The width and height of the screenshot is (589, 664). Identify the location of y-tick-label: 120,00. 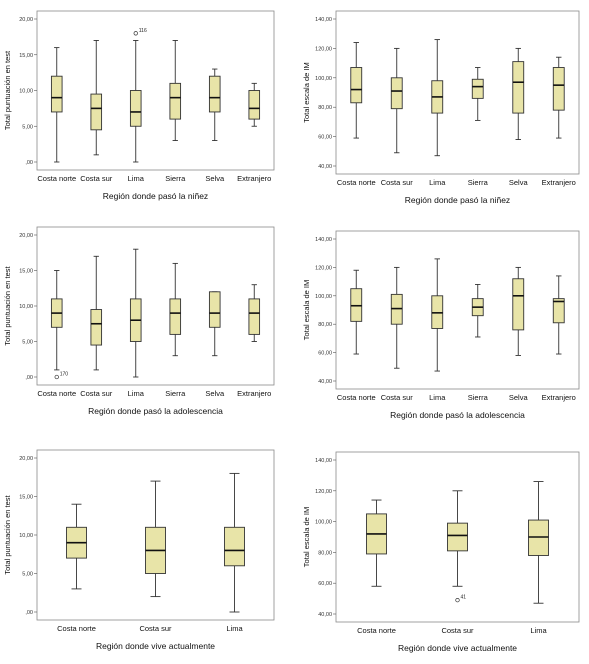
(323, 49).